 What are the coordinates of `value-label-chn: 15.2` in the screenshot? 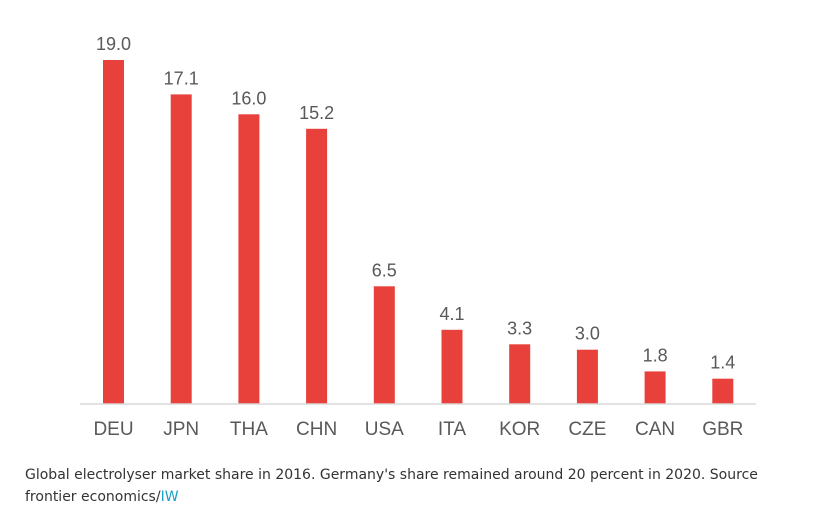 It's located at (316, 113).